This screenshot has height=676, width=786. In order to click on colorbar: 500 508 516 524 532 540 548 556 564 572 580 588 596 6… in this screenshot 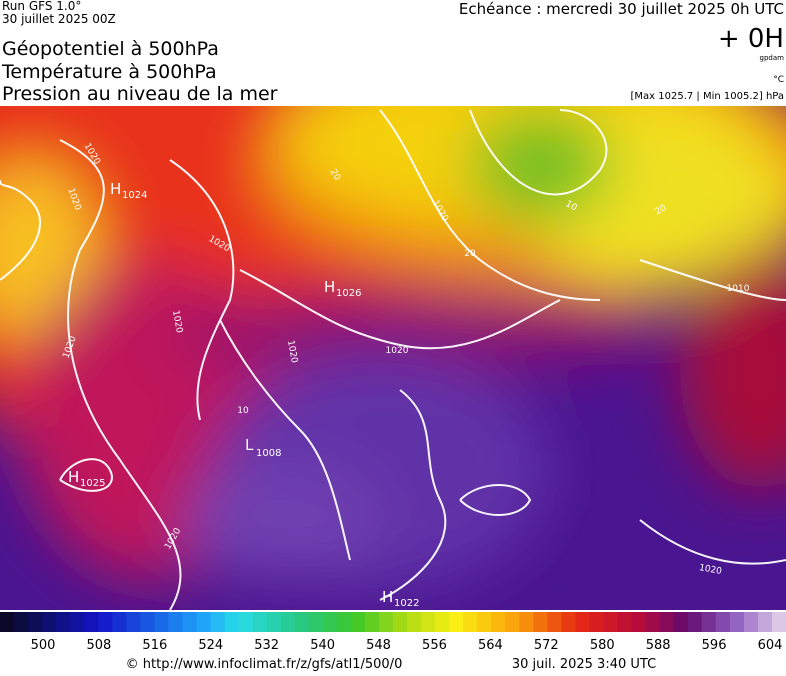, I will do `click(393, 632)`.